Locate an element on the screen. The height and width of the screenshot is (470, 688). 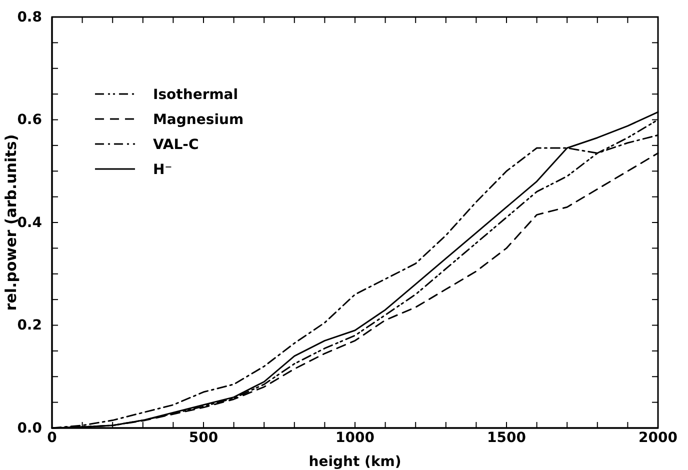
x-tick-label: 1000 is located at coordinates (355, 438).